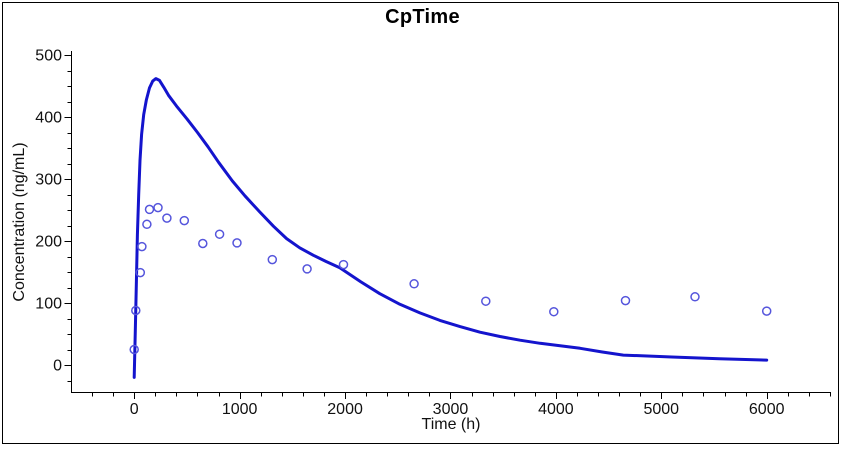  What do you see at coordinates (422, 17) in the screenshot?
I see `chart-title: CpTime` at bounding box center [422, 17].